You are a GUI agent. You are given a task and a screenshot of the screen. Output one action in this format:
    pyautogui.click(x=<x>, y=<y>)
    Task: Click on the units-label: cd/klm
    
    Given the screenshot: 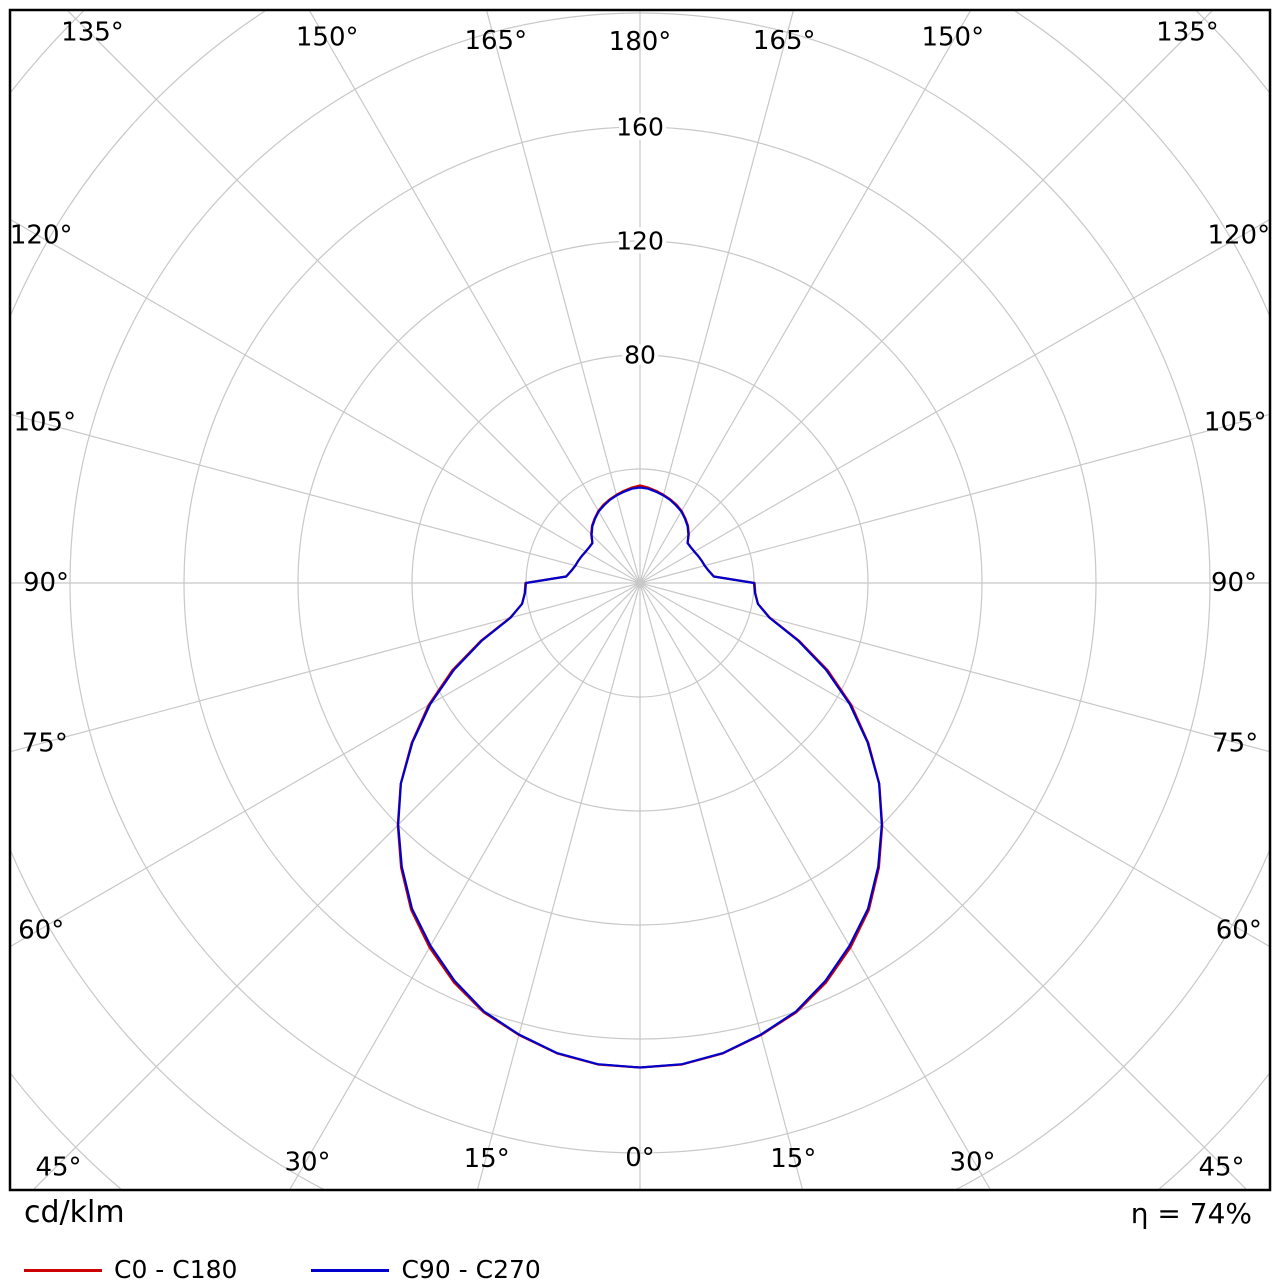 What is the action you would take?
    pyautogui.click(x=74, y=1212)
    